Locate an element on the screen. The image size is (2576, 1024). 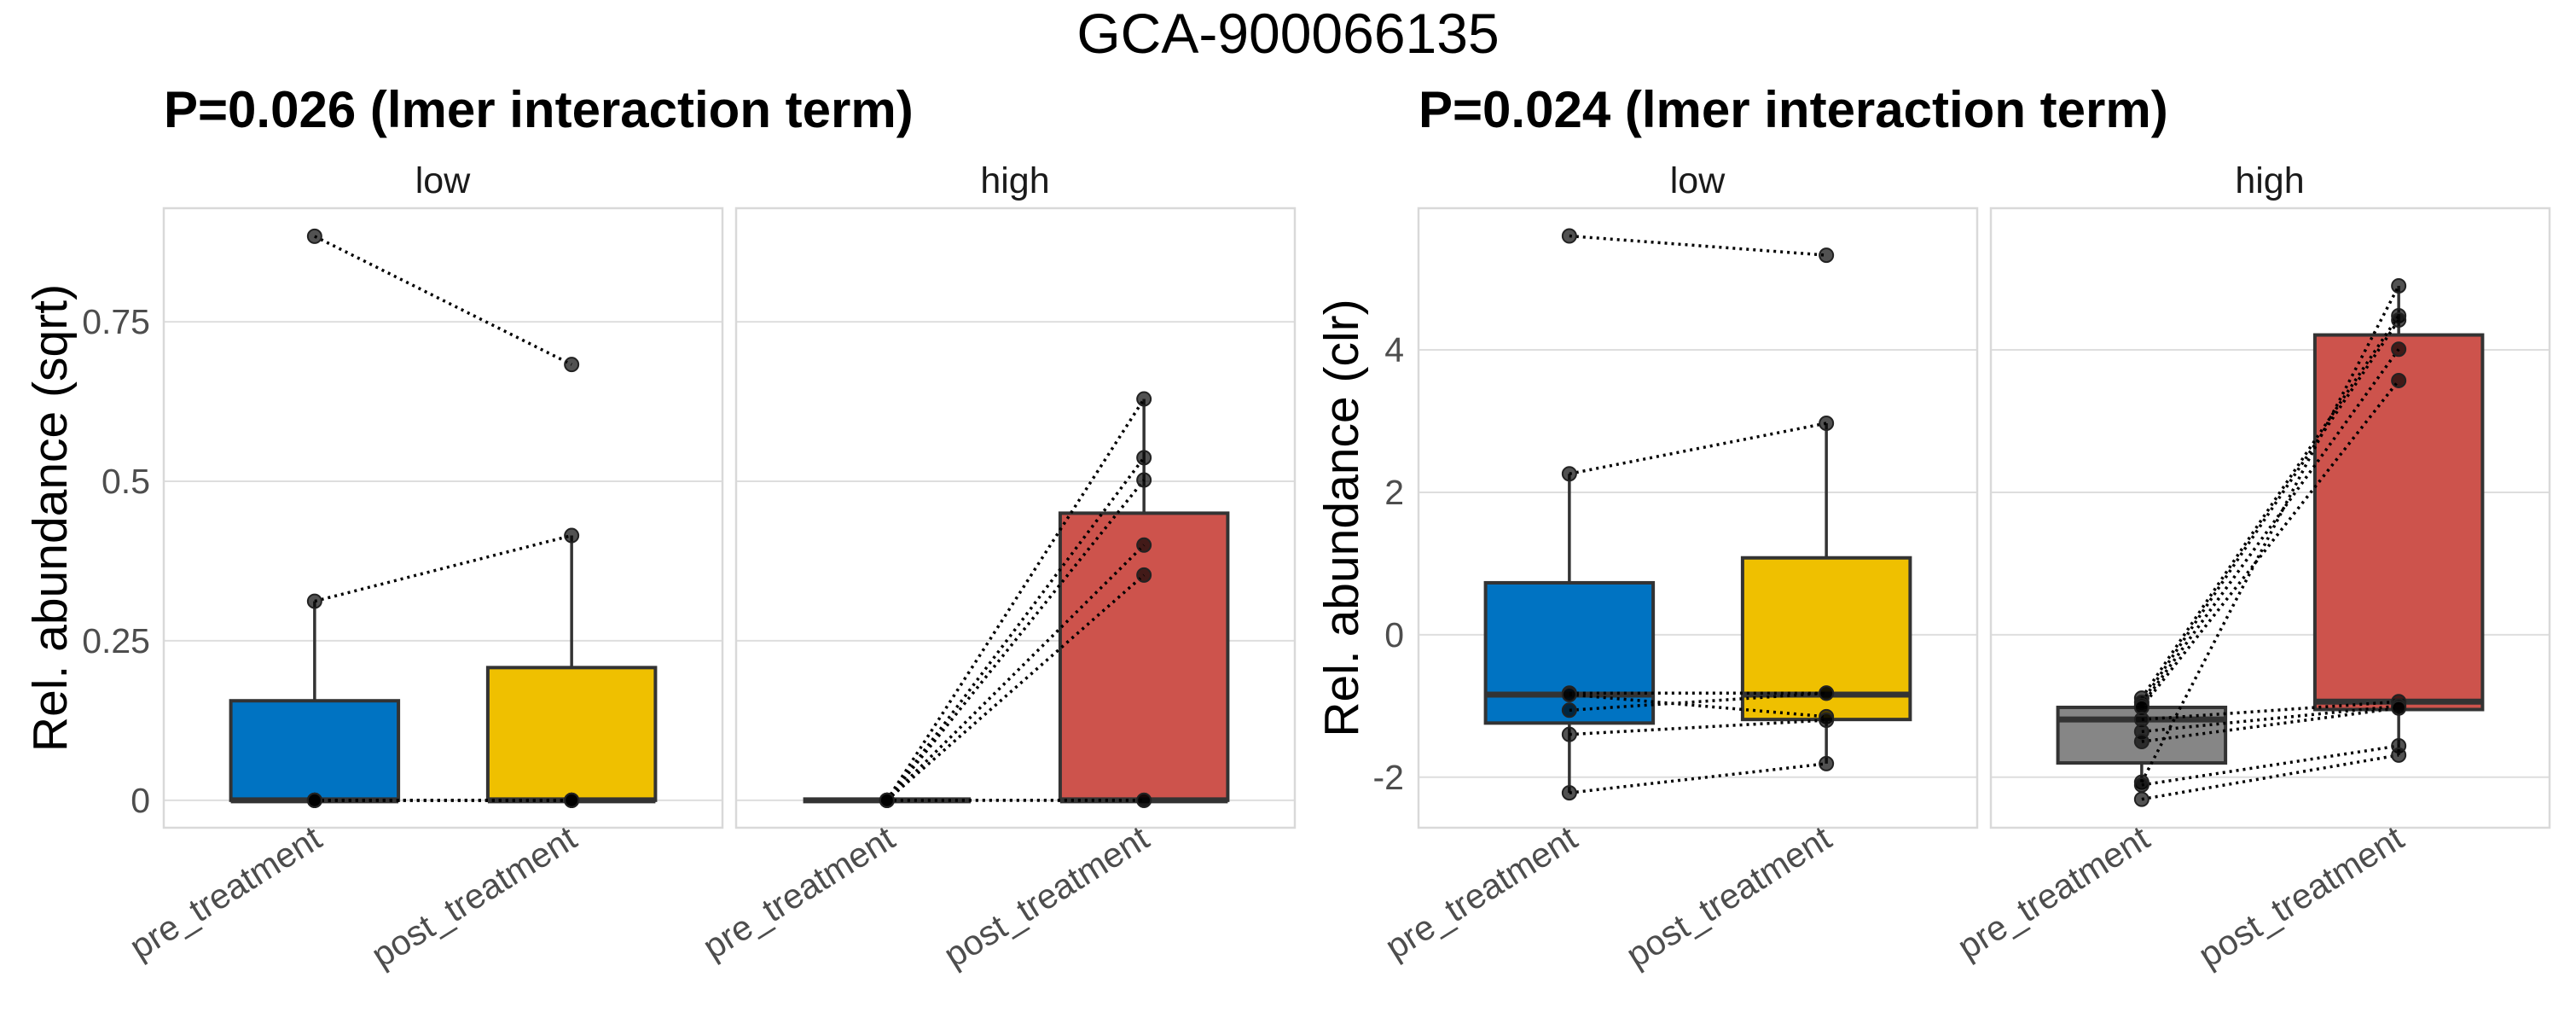
plot-title: P=0.026 (lmer interaction term) is located at coordinates (539, 109).